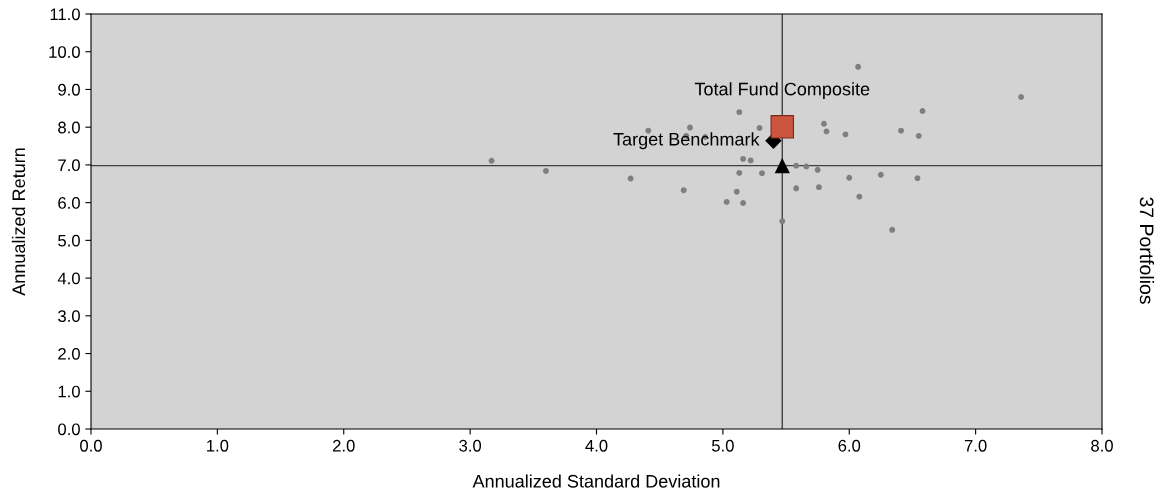 The height and width of the screenshot is (501, 1171). Describe the element at coordinates (69, 203) in the screenshot. I see `y-tick-label: 6.0` at that location.